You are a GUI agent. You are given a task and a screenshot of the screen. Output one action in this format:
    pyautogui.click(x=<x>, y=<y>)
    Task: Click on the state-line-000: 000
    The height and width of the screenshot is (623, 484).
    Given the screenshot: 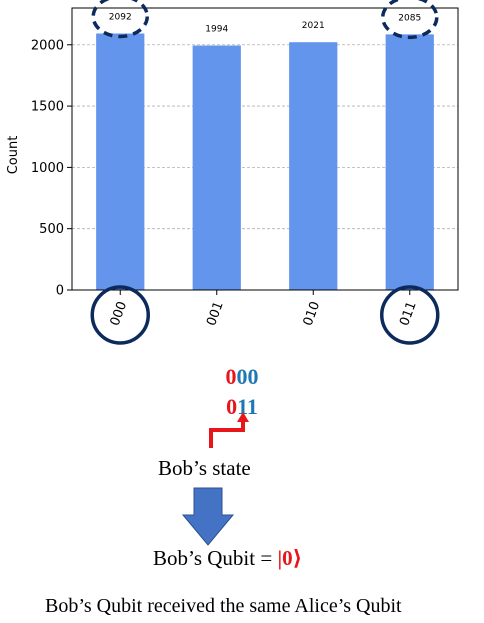 What is the action you would take?
    pyautogui.click(x=242, y=377)
    